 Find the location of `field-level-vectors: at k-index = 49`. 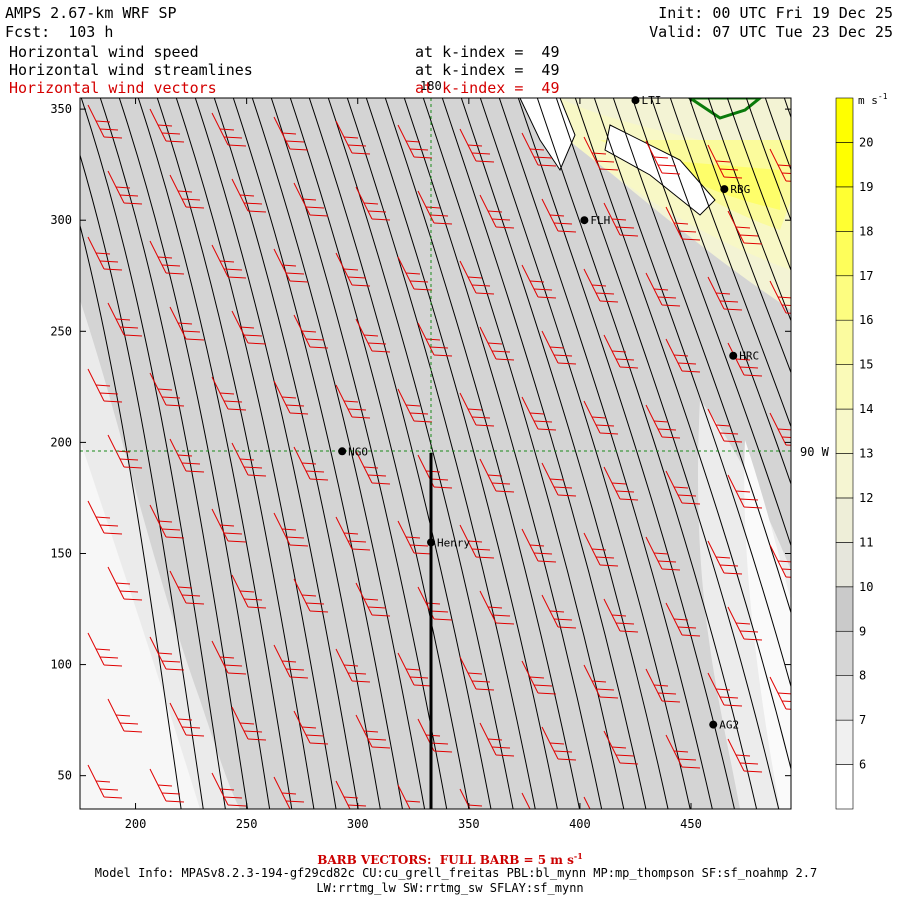

field-level-vectors: at k-index = 49 is located at coordinates (487, 88).